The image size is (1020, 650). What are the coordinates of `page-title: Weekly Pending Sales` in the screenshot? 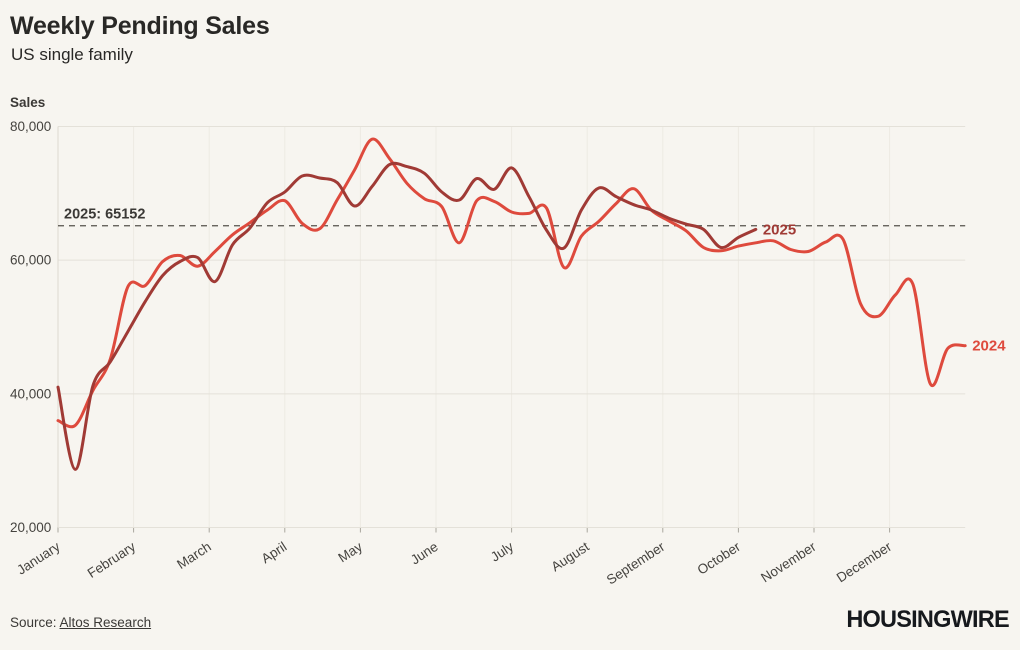 It's located at (140, 26).